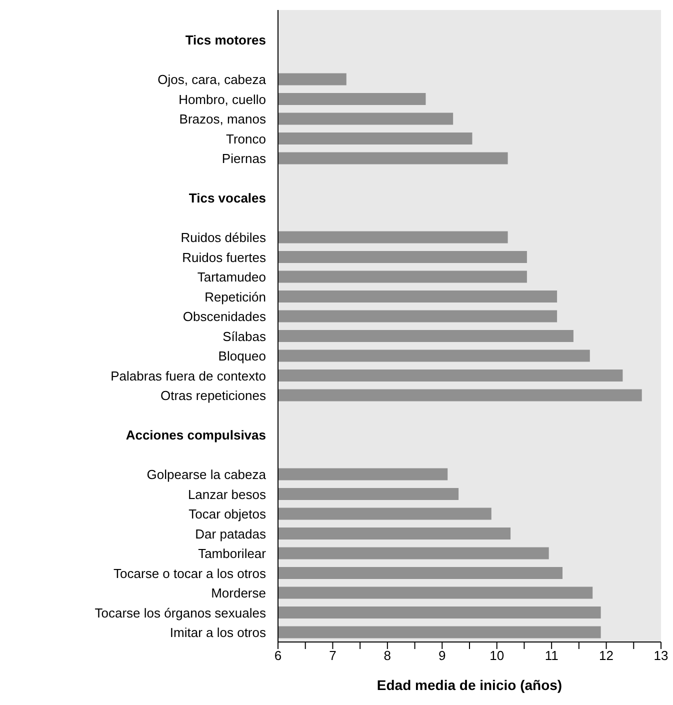 The image size is (673, 705). Describe the element at coordinates (244, 336) in the screenshot. I see `y-tick-label: Sílabas` at that location.